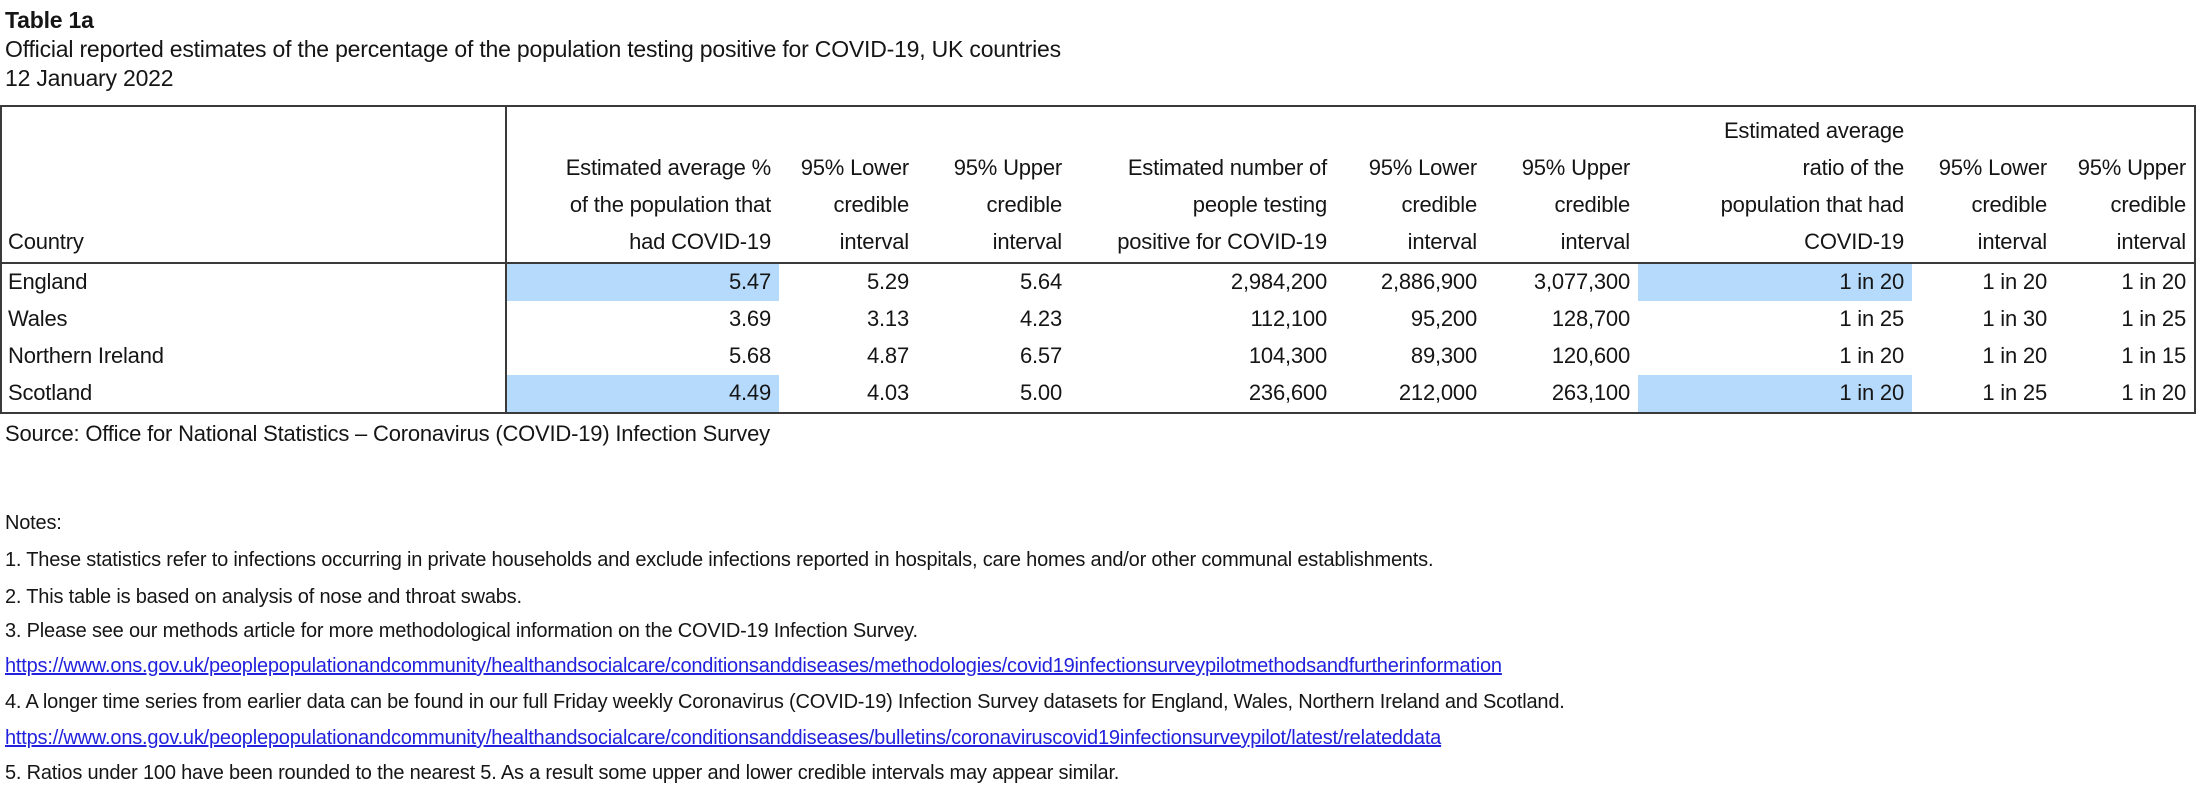  Describe the element at coordinates (1983, 185) in the screenshot. I see `column-header-ratio-lower-ci: 95% Lower credible interval` at that location.